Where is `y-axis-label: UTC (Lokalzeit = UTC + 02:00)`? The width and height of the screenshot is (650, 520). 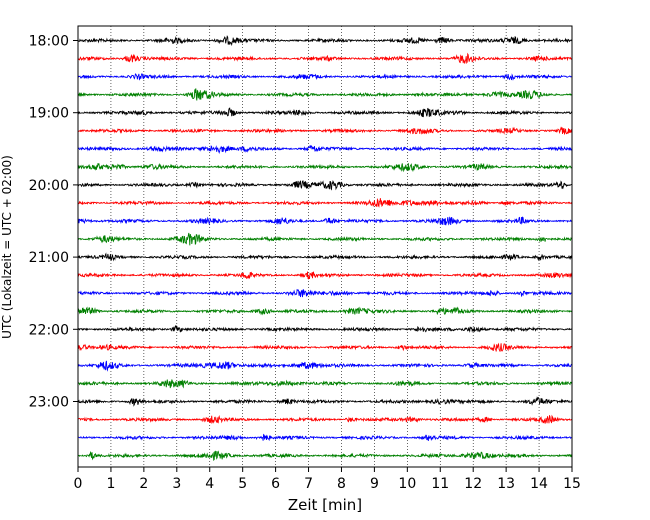 y-axis-label: UTC (Lokalzeit = UTC + 02:00) is located at coordinates (7, 247).